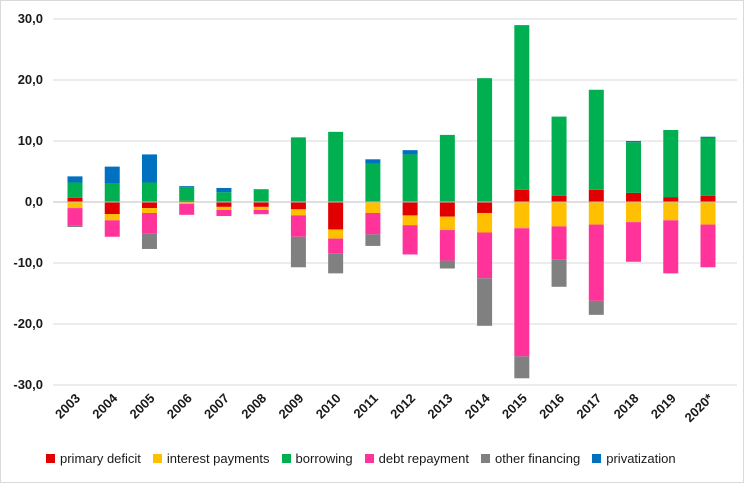 This screenshot has height=484, width=744. I want to click on x-tick-label: 2007, so click(216, 406).